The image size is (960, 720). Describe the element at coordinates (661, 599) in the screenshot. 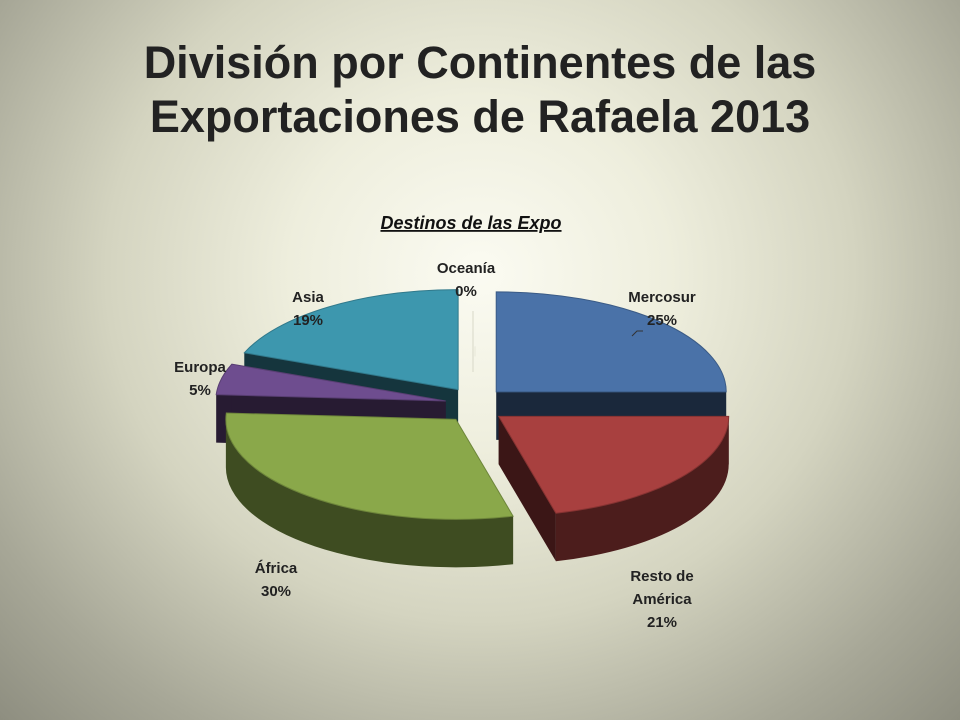

I see `slice-label-resto-de-america: Resto de América 21%` at that location.